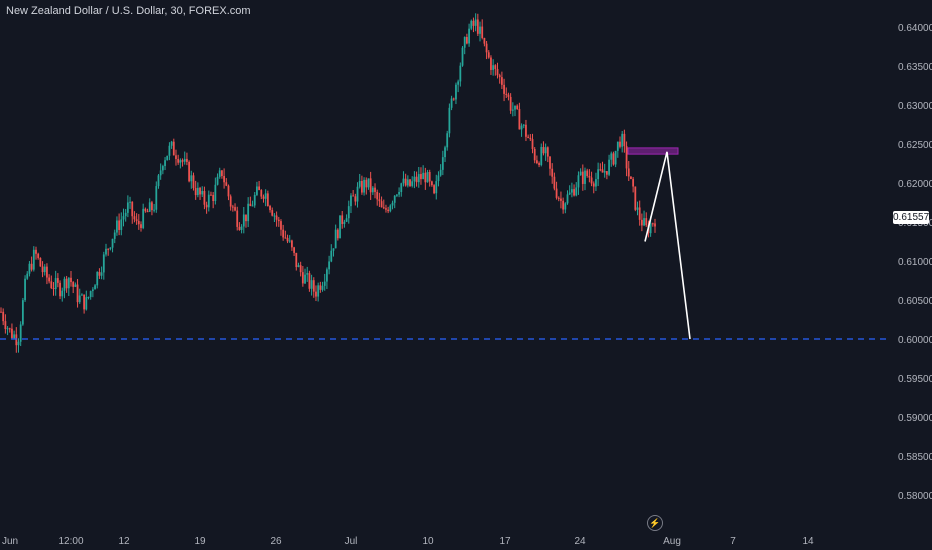  I want to click on x-tick-label: Aug, so click(672, 541).